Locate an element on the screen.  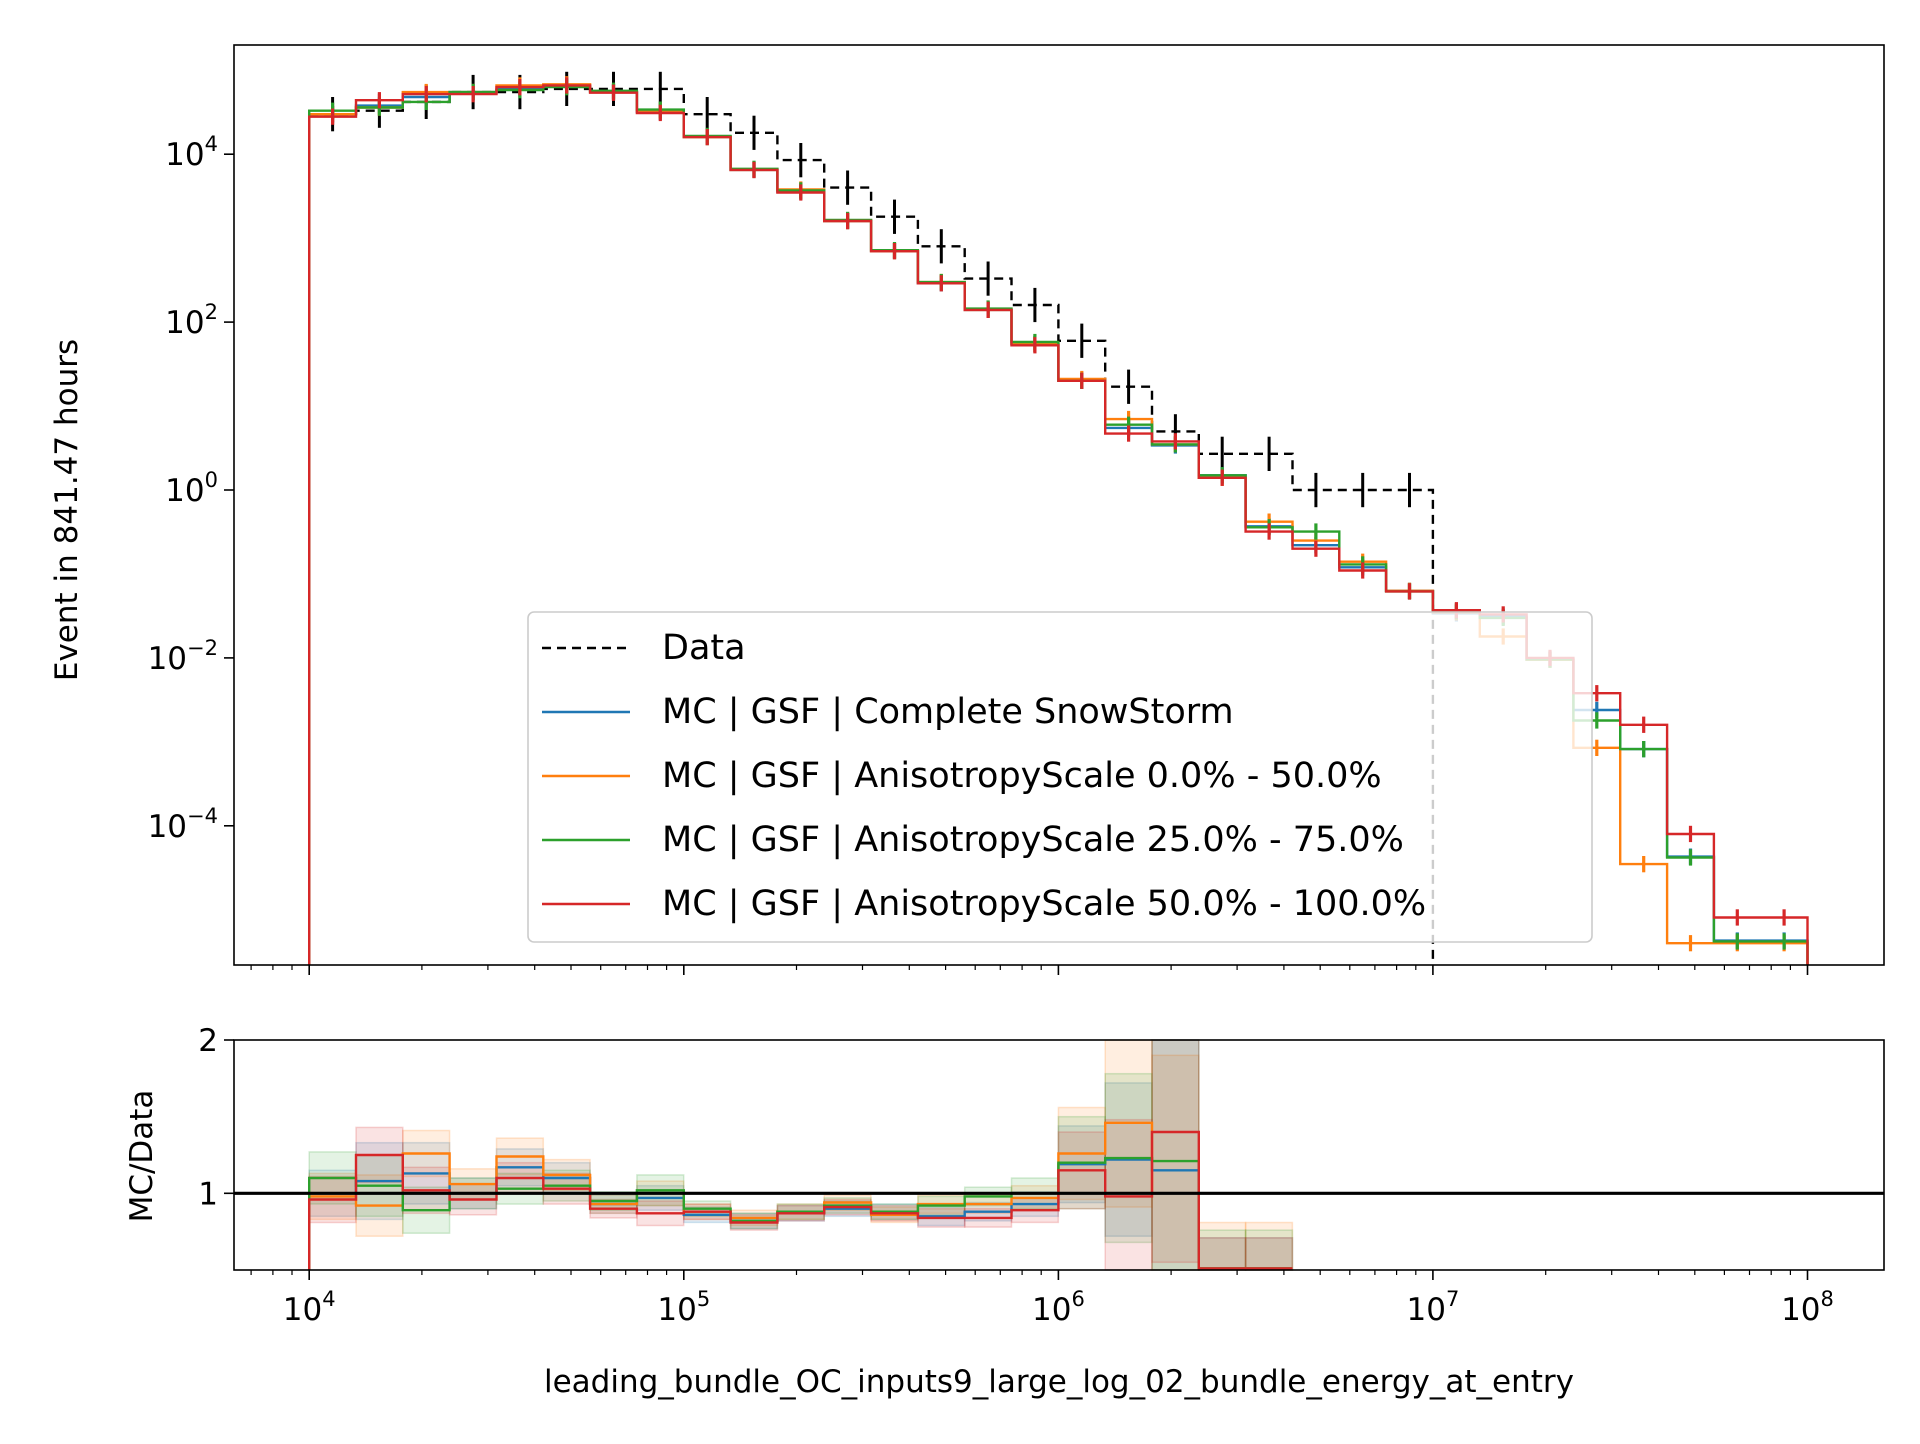
ratio-plot-series is located at coordinates (1059, 1195).